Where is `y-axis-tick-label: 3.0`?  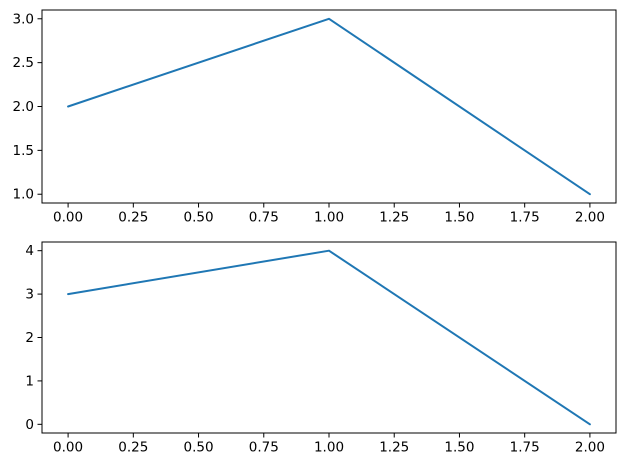 y-axis-tick-label: 3.0 is located at coordinates (23, 19).